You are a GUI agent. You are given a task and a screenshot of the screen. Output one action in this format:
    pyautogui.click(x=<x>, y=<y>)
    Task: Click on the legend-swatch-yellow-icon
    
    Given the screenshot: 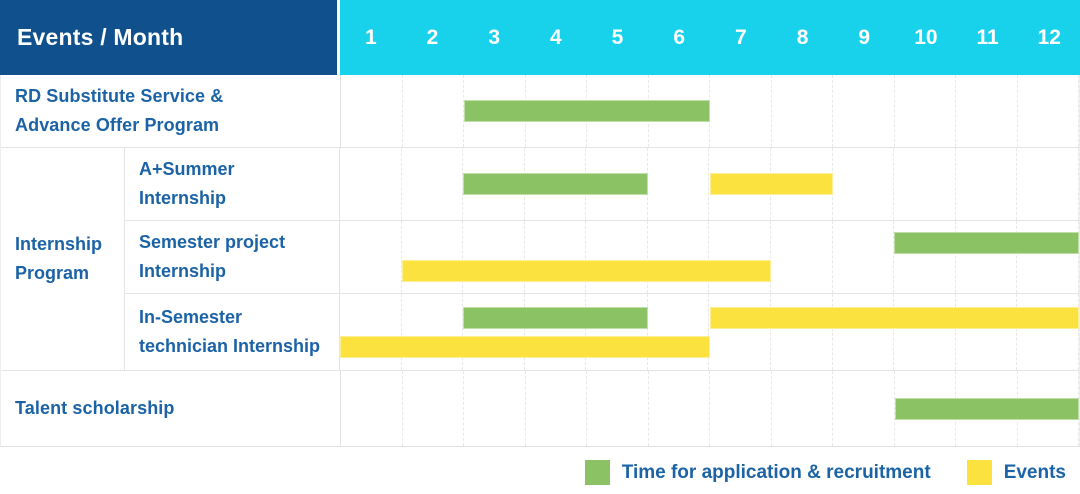 What is the action you would take?
    pyautogui.click(x=979, y=472)
    